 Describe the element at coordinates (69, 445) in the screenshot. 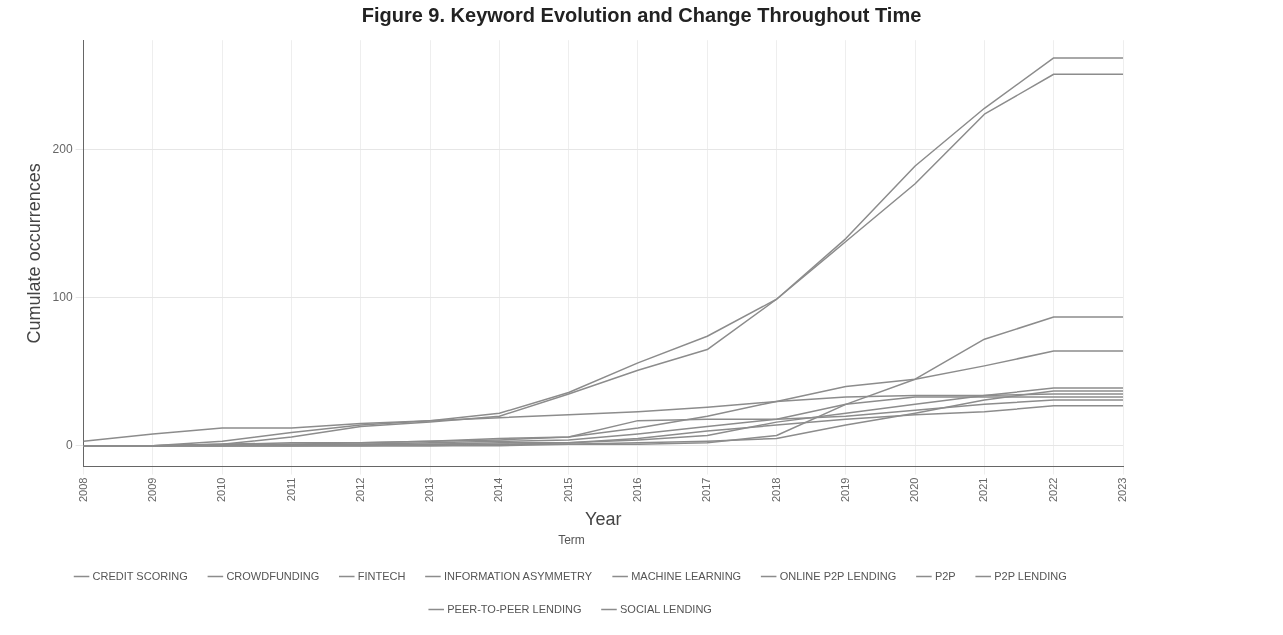

I see `y-tick-label: 0` at that location.